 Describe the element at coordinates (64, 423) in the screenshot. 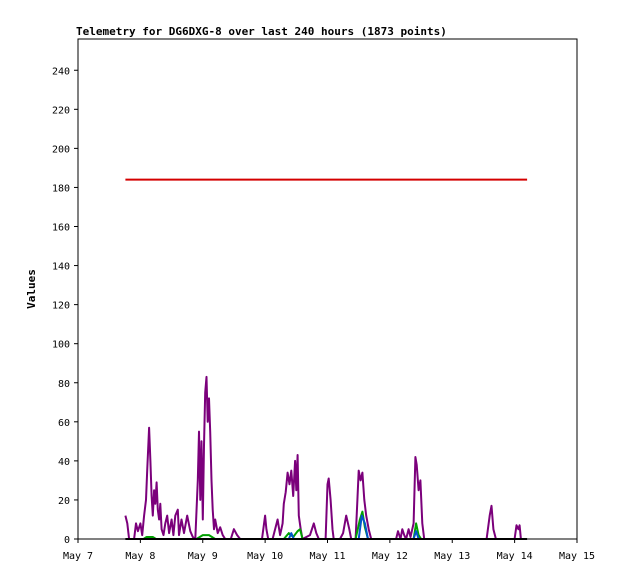

I see `y-tick-label: 60` at that location.